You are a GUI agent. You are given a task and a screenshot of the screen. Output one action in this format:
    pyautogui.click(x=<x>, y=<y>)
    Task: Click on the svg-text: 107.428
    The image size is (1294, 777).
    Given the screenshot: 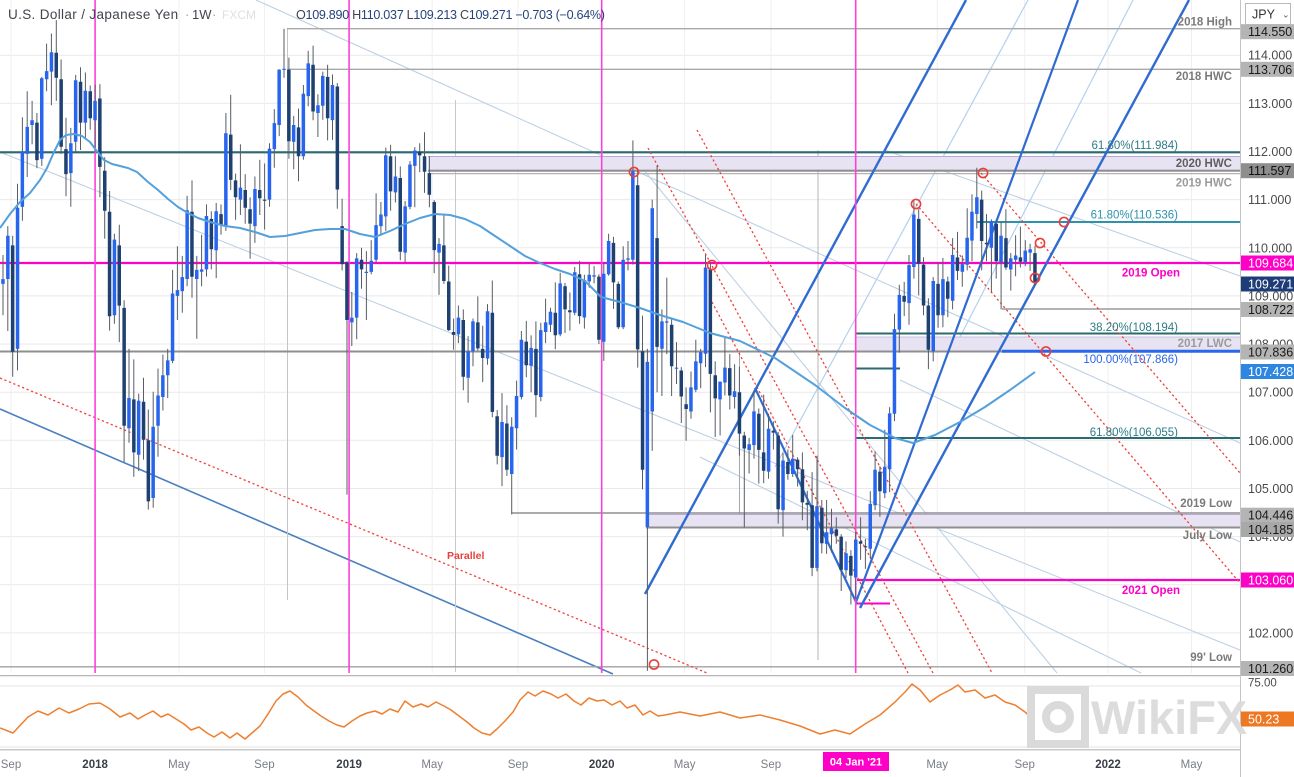 What is the action you would take?
    pyautogui.click(x=1270, y=372)
    